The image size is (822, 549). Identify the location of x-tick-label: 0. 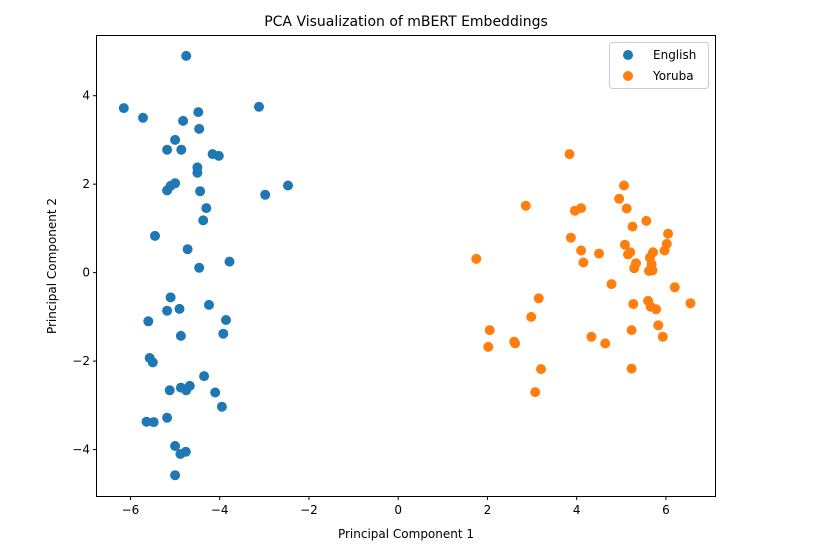
(398, 510).